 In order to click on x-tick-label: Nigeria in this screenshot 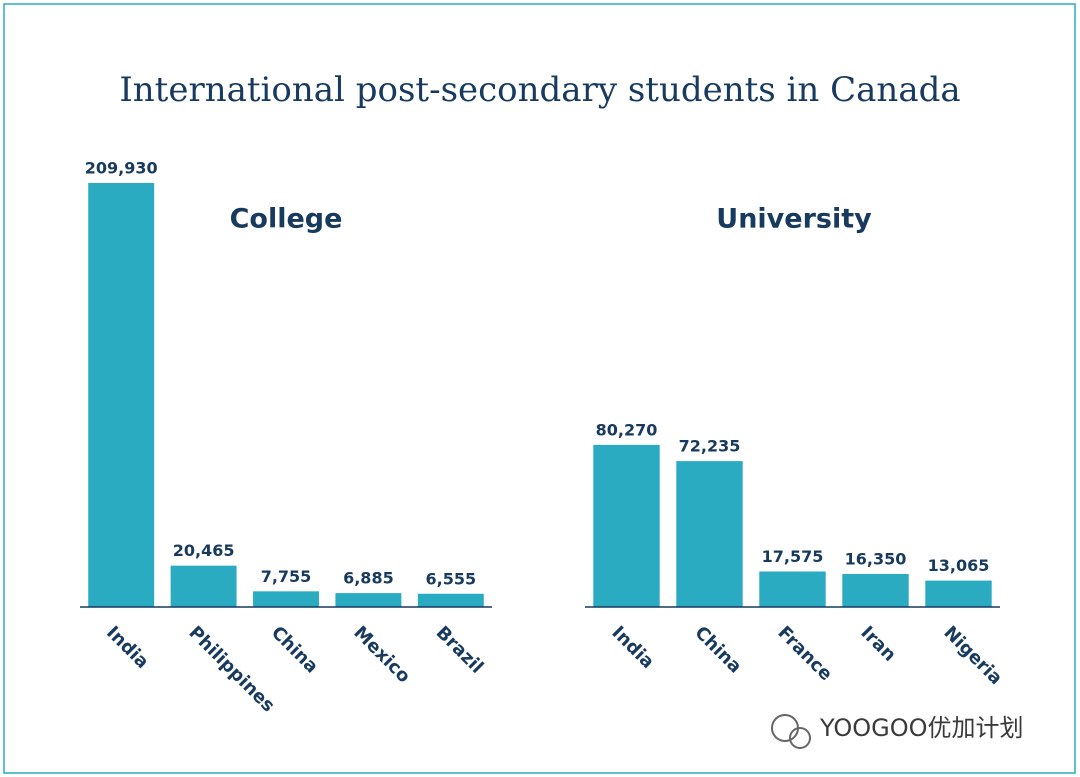, I will do `click(972, 655)`.